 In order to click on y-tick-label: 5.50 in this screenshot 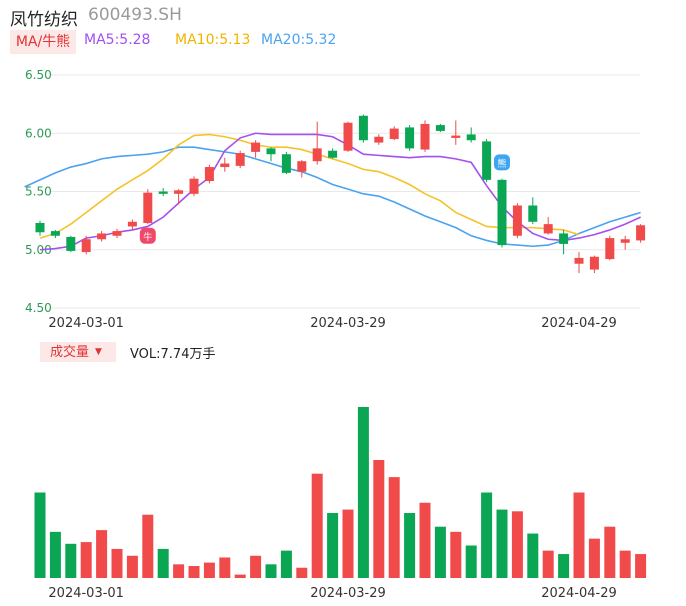, I will do `click(38, 192)`.